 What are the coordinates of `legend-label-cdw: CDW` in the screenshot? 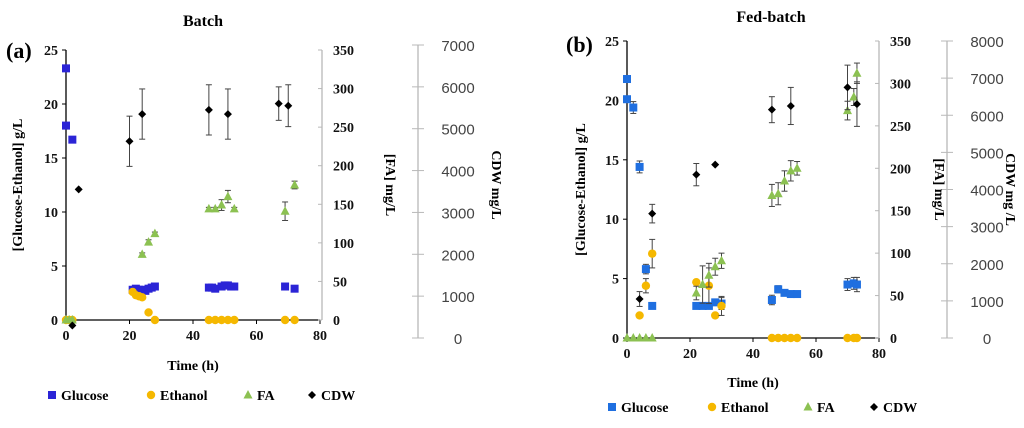 It's located at (900, 408).